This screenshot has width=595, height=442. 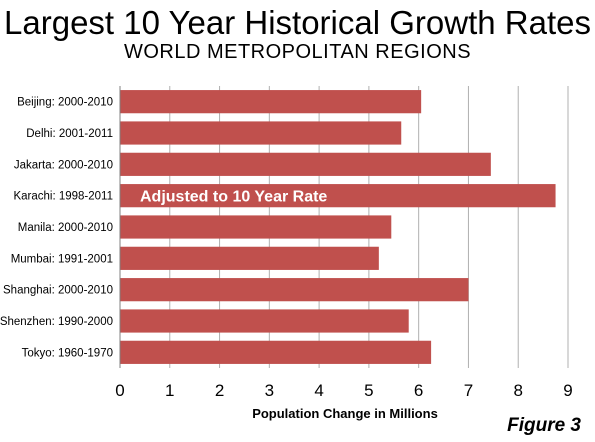 What do you see at coordinates (297, 52) in the screenshot?
I see `chart-subtitle: WORLD METROPOLITAN REGIONS` at bounding box center [297, 52].